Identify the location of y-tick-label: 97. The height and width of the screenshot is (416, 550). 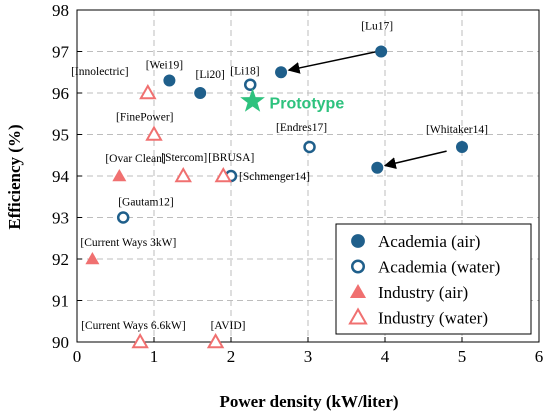
(61, 52).